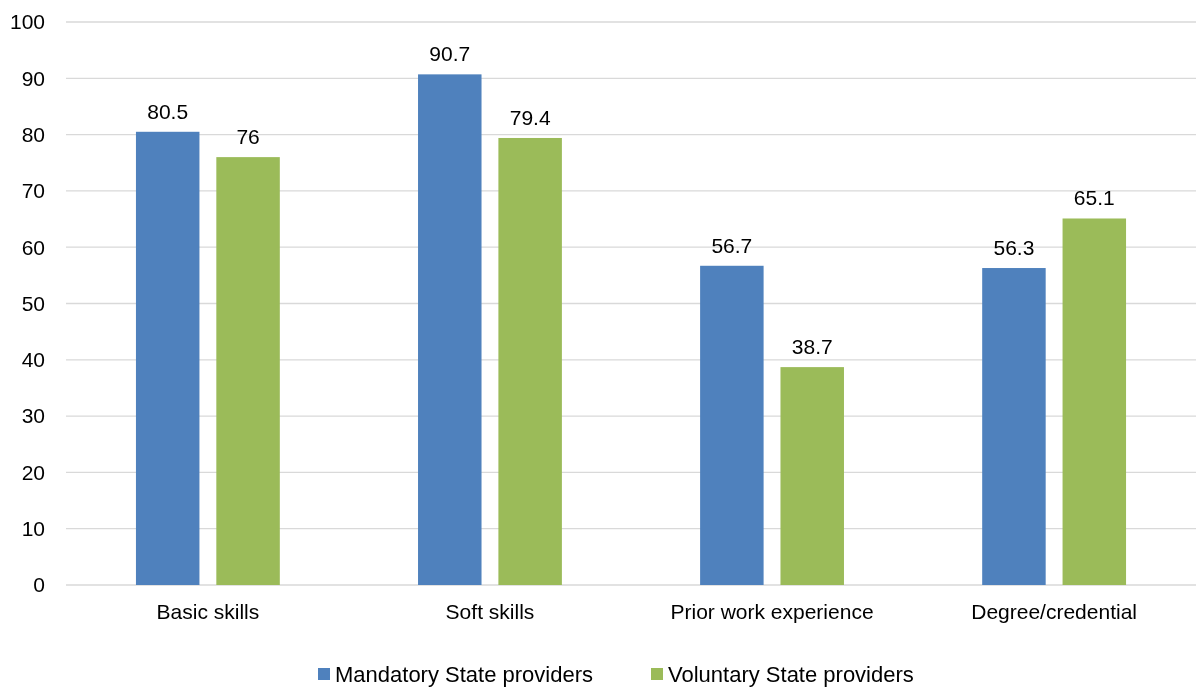  I want to click on data-label: 79.4, so click(530, 117).